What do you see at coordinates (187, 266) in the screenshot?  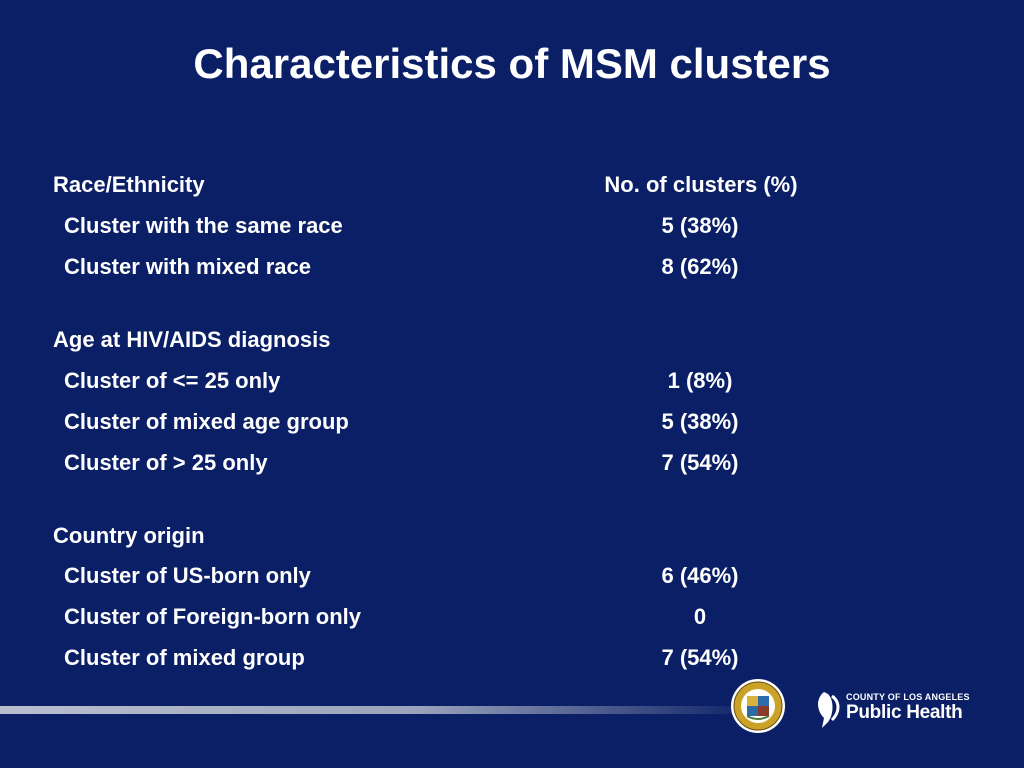 I see `row-label: Cluster with mixed race` at bounding box center [187, 266].